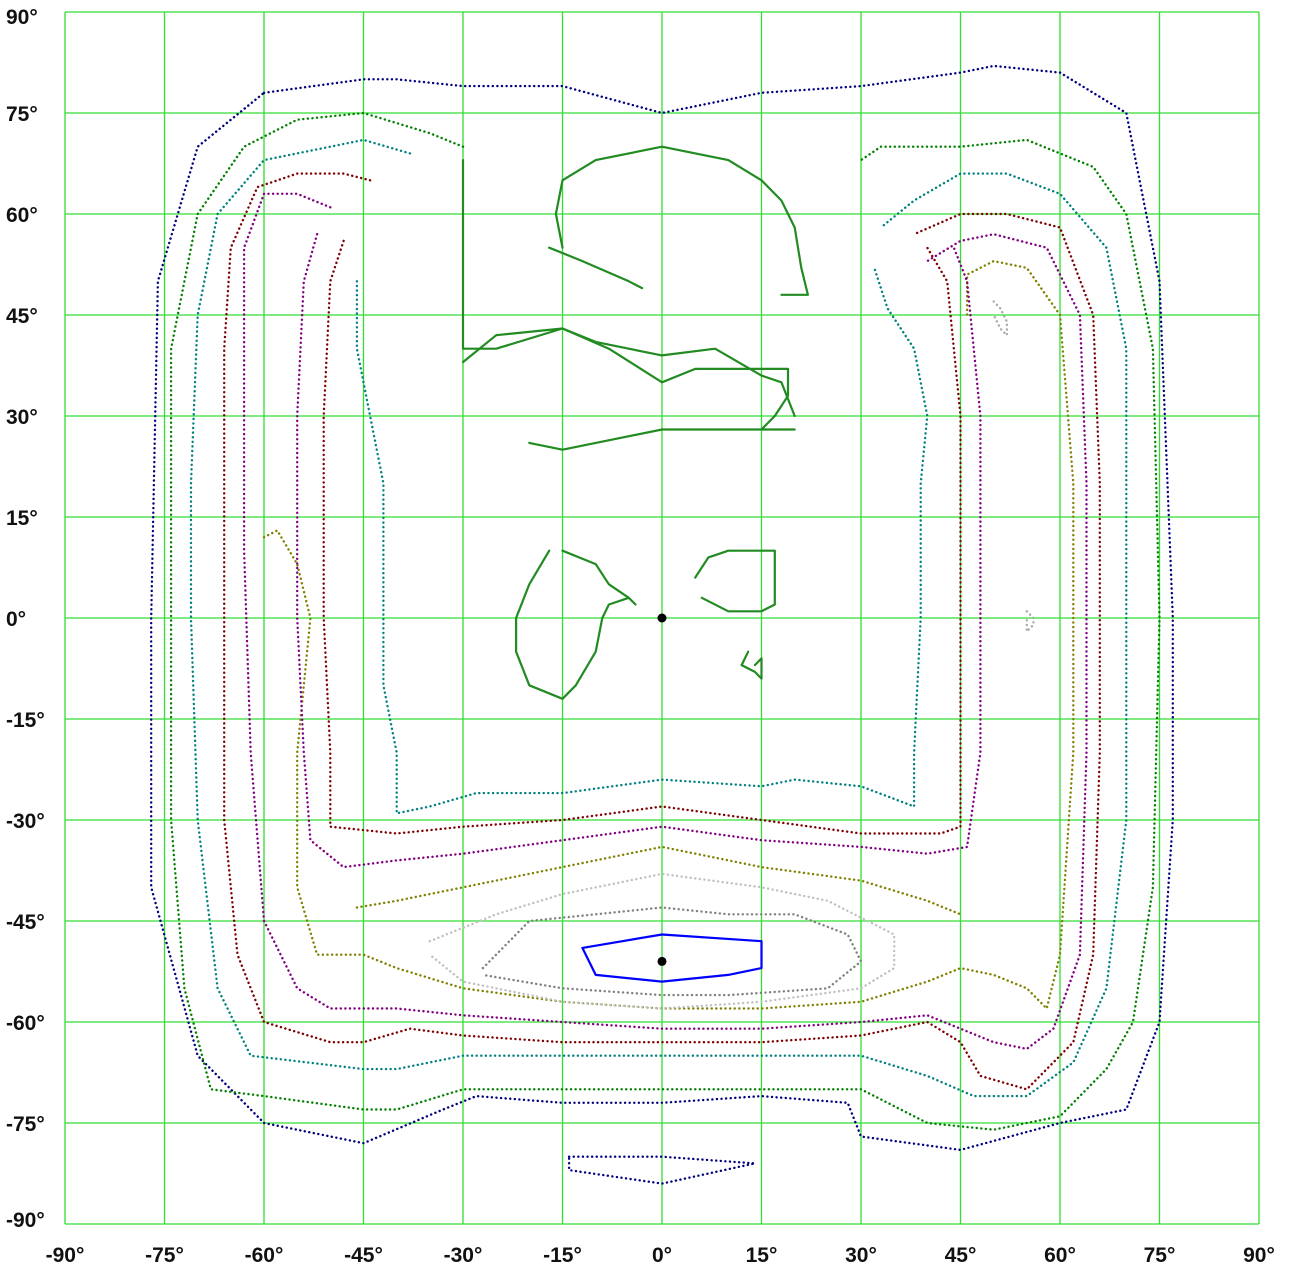 Image resolution: width=1298 pixels, height=1269 pixels. I want to click on y-tick-label: 60°, so click(22, 215).